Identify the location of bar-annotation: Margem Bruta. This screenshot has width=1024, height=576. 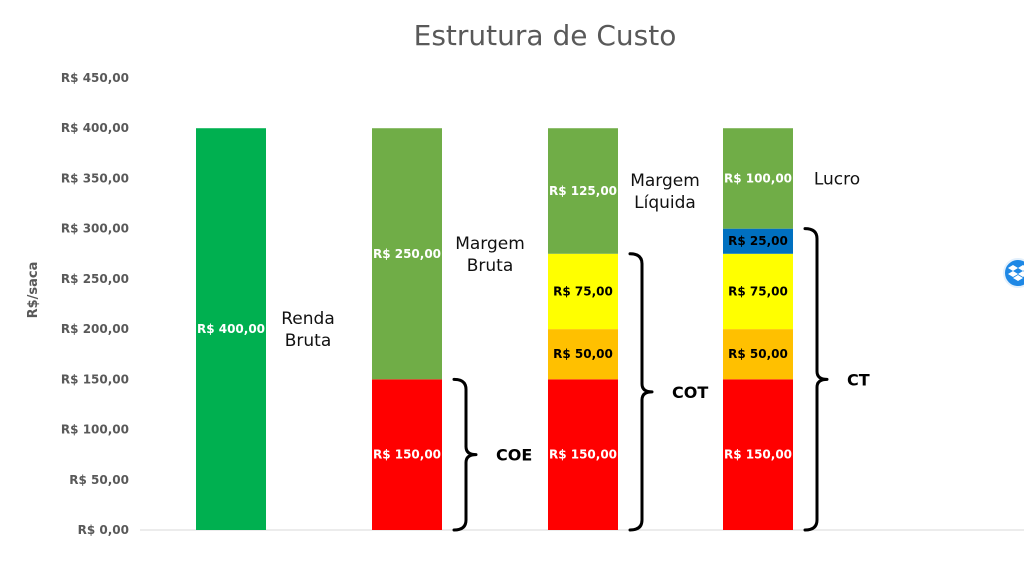
(490, 255).